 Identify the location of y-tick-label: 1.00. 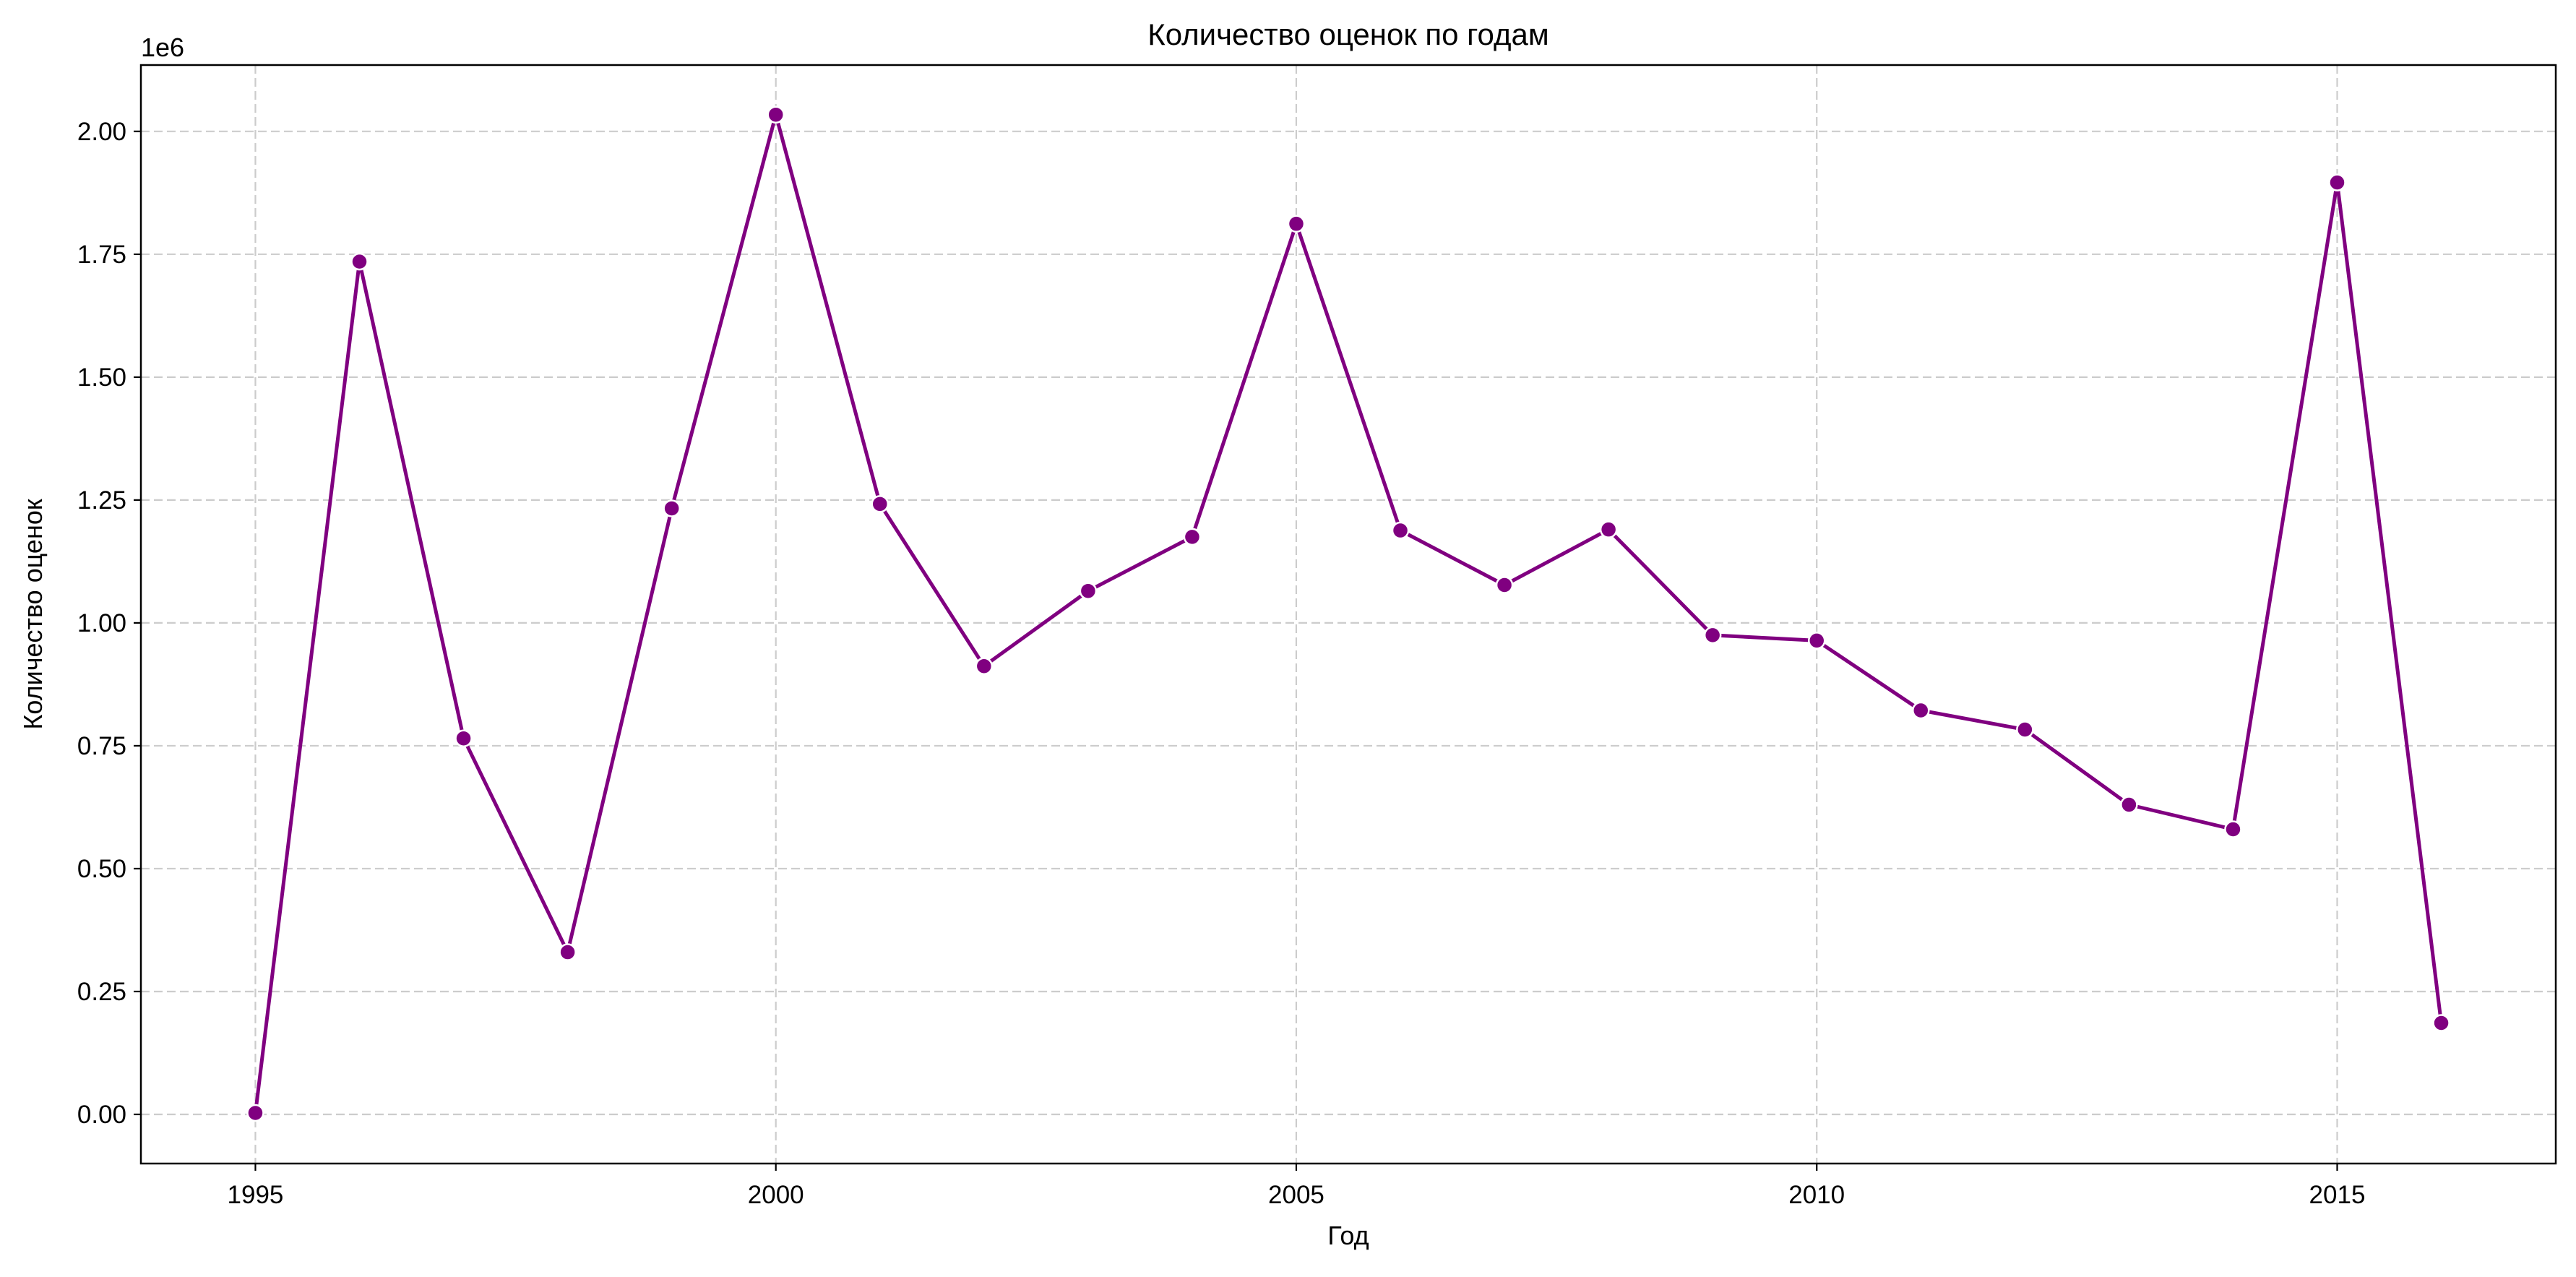
(101, 623).